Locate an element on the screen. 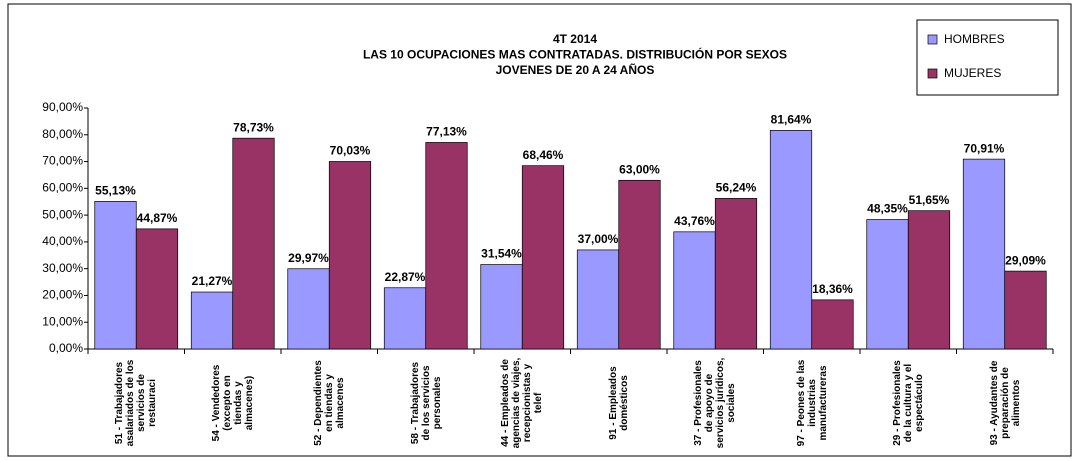  y-tick-label: 20,00% is located at coordinates (62, 295).